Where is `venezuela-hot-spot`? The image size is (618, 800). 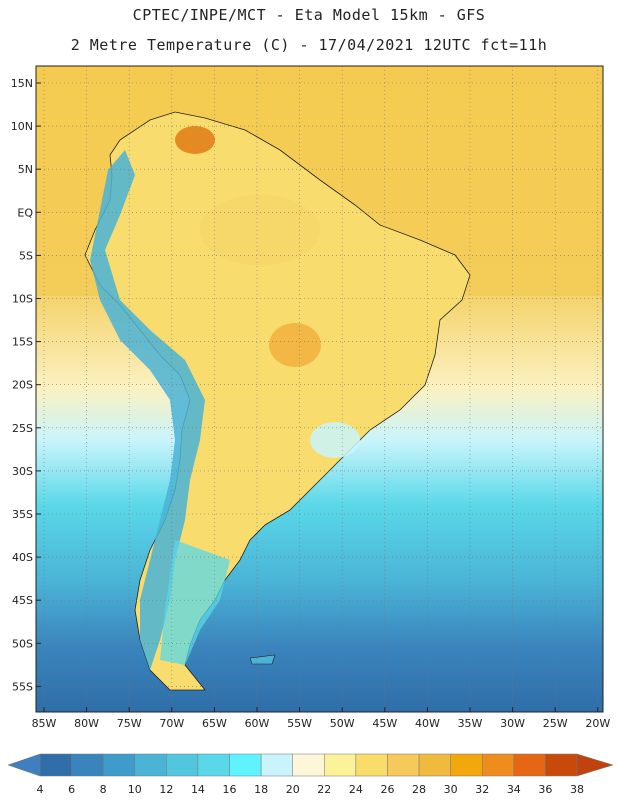
venezuela-hot-spot is located at coordinates (195, 140).